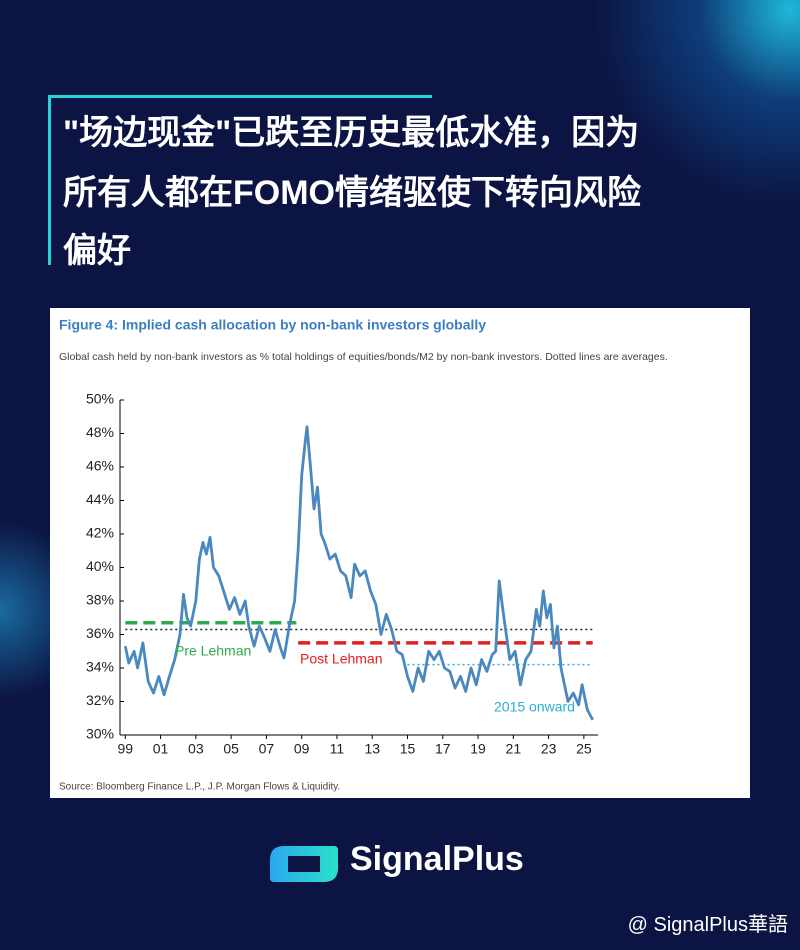 This screenshot has height=950, width=800. What do you see at coordinates (100, 633) in the screenshot?
I see `y-tick-label: 36%` at bounding box center [100, 633].